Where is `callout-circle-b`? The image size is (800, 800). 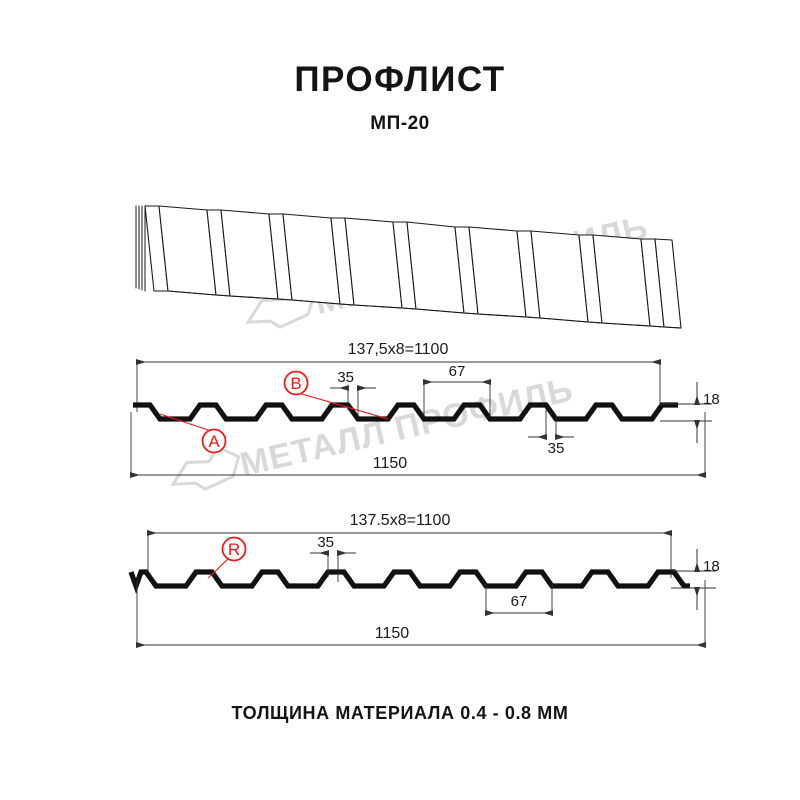 callout-circle-b is located at coordinates (296, 383).